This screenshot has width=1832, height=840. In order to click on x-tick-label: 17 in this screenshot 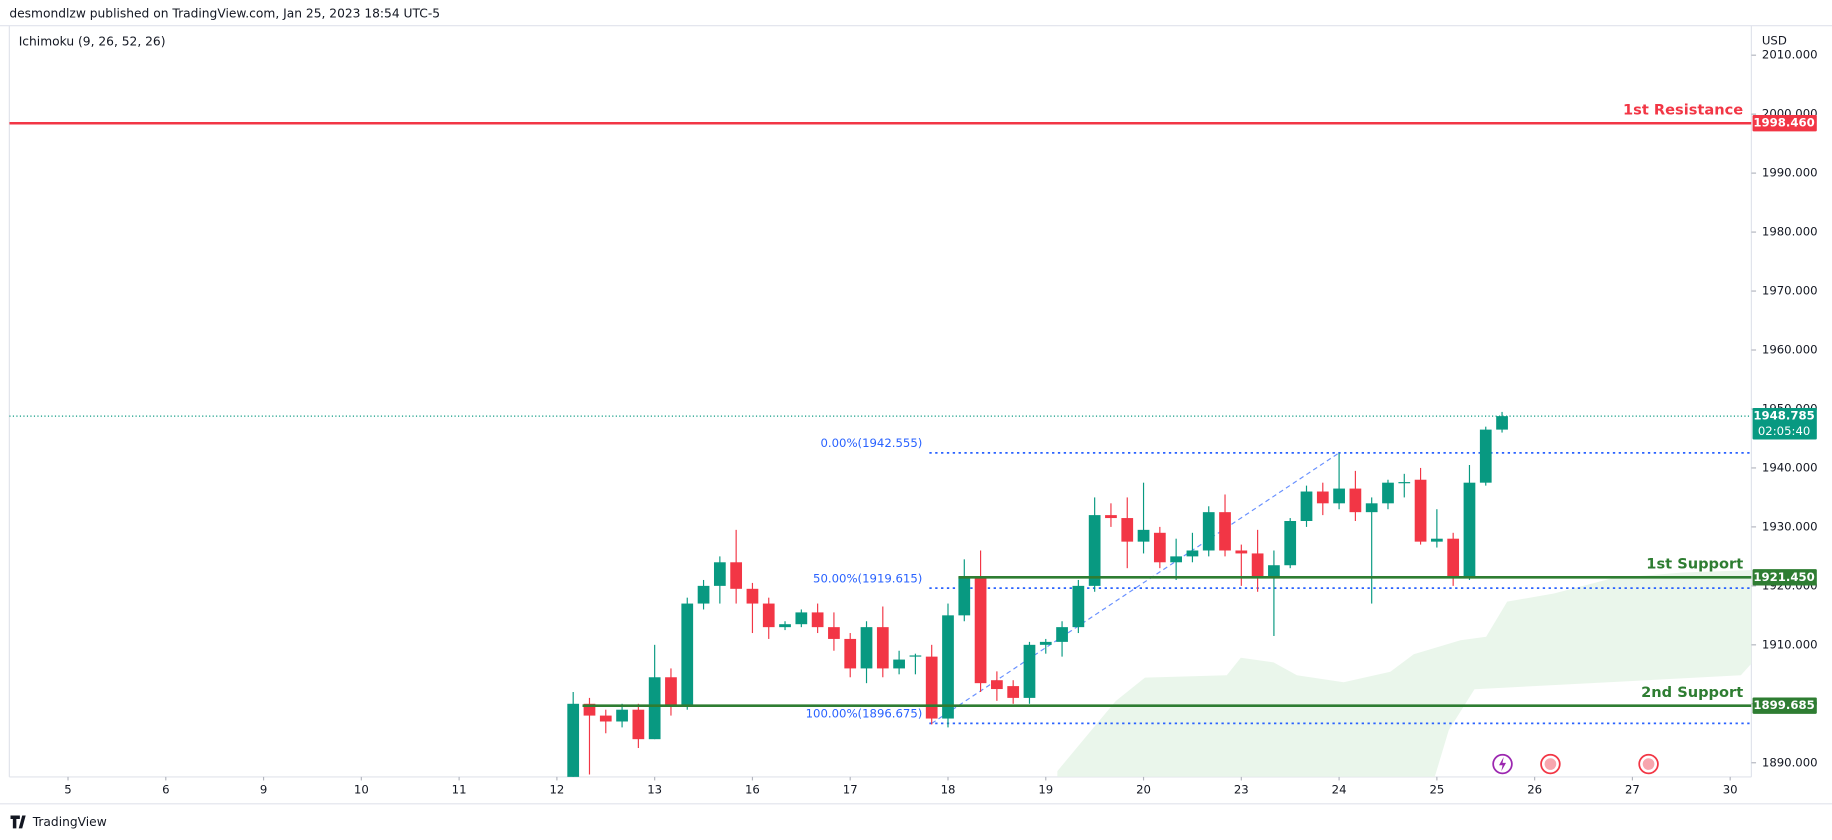, I will do `click(850, 789)`.